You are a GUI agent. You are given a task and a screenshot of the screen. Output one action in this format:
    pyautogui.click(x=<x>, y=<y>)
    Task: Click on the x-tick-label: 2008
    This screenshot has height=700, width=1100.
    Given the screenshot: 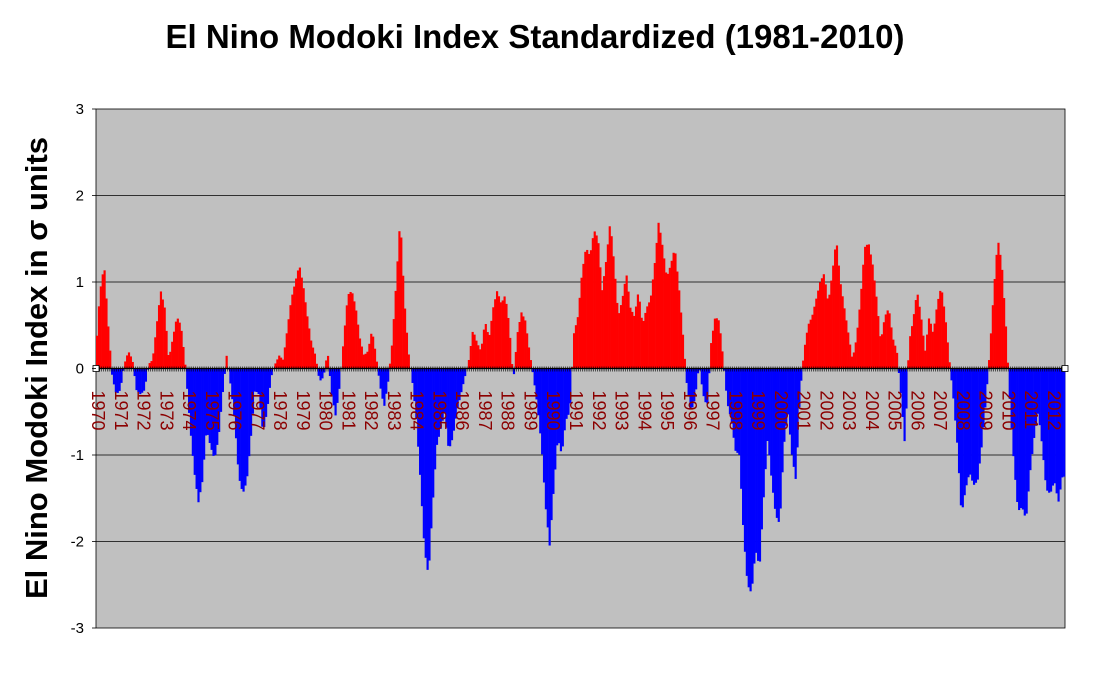 What is the action you would take?
    pyautogui.click(x=963, y=411)
    